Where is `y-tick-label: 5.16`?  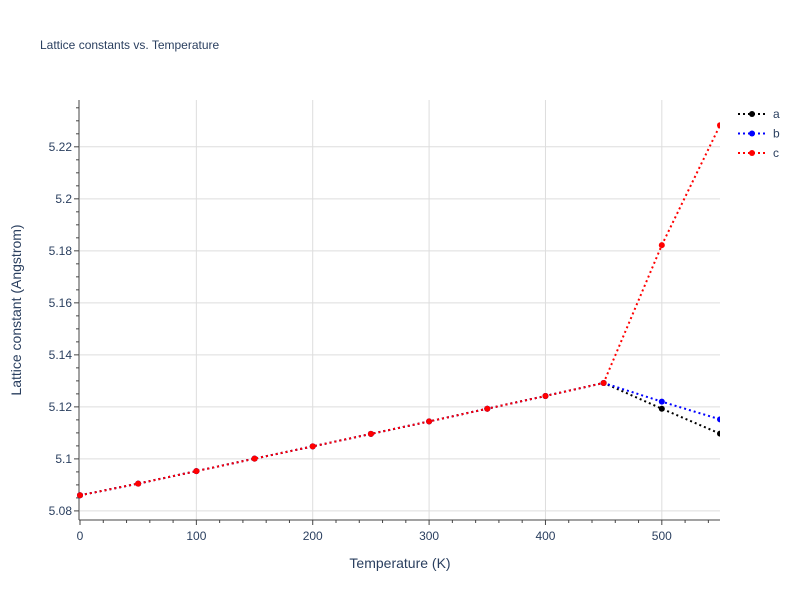
y-tick-label: 5.16 is located at coordinates (61, 303).